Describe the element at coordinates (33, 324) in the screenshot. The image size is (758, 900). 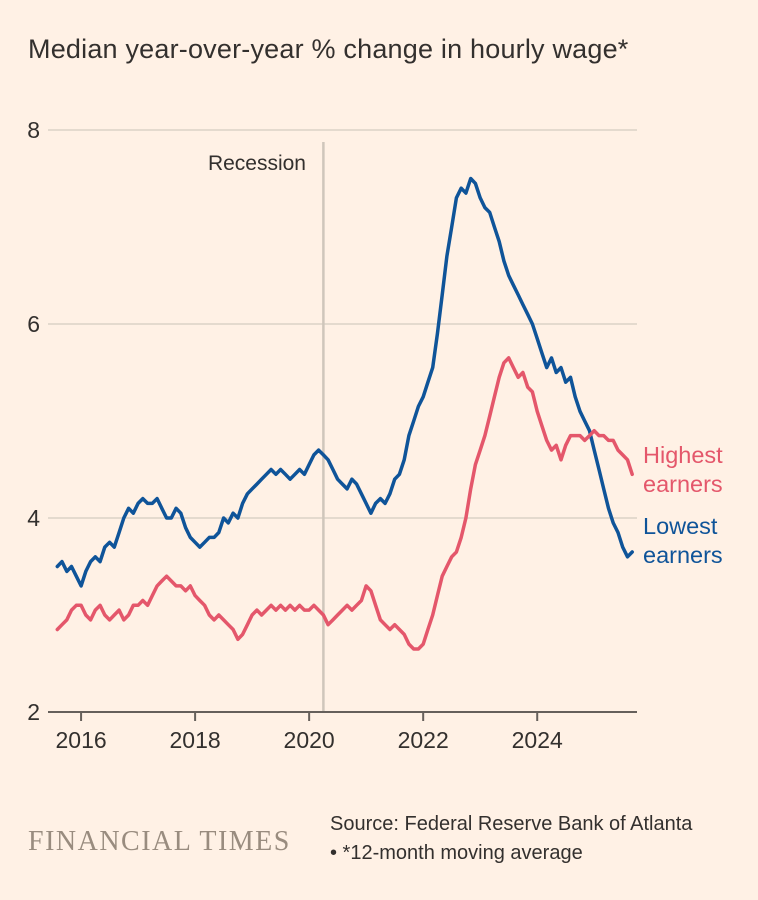
I see `y-tick-label: 6` at that location.